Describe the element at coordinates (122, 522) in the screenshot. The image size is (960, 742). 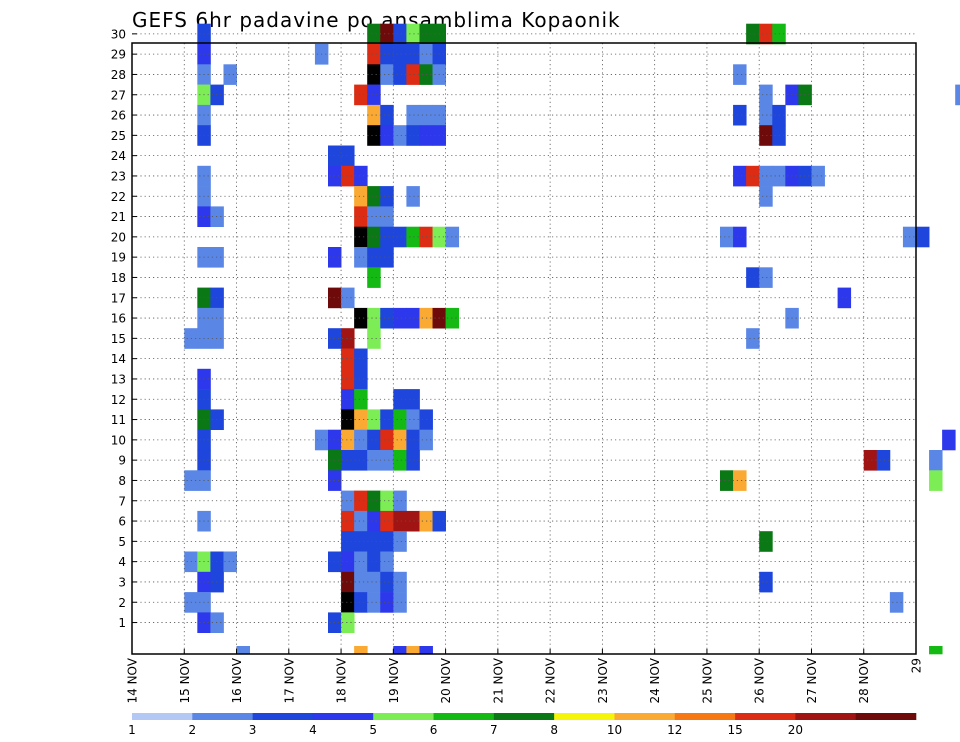
I see `y-tick-label: 6` at that location.